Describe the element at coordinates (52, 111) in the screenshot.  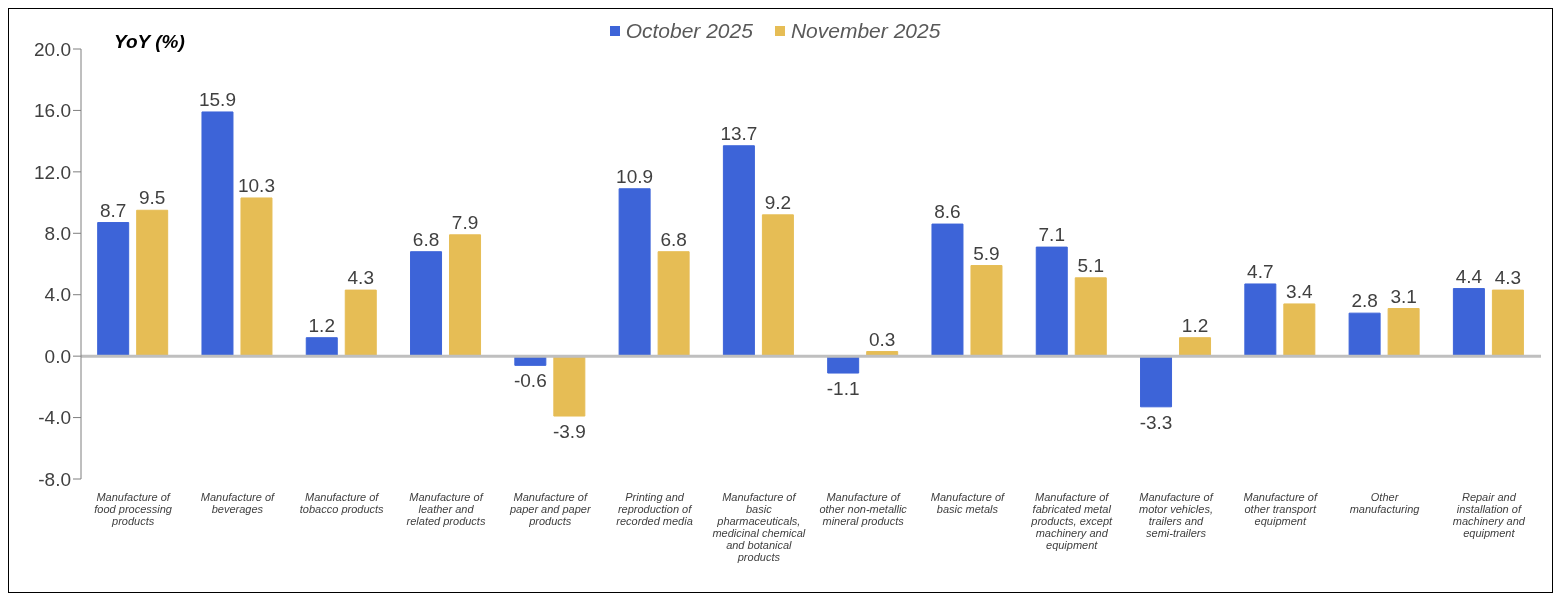
I see `y-tick-label: 16.0` at that location.